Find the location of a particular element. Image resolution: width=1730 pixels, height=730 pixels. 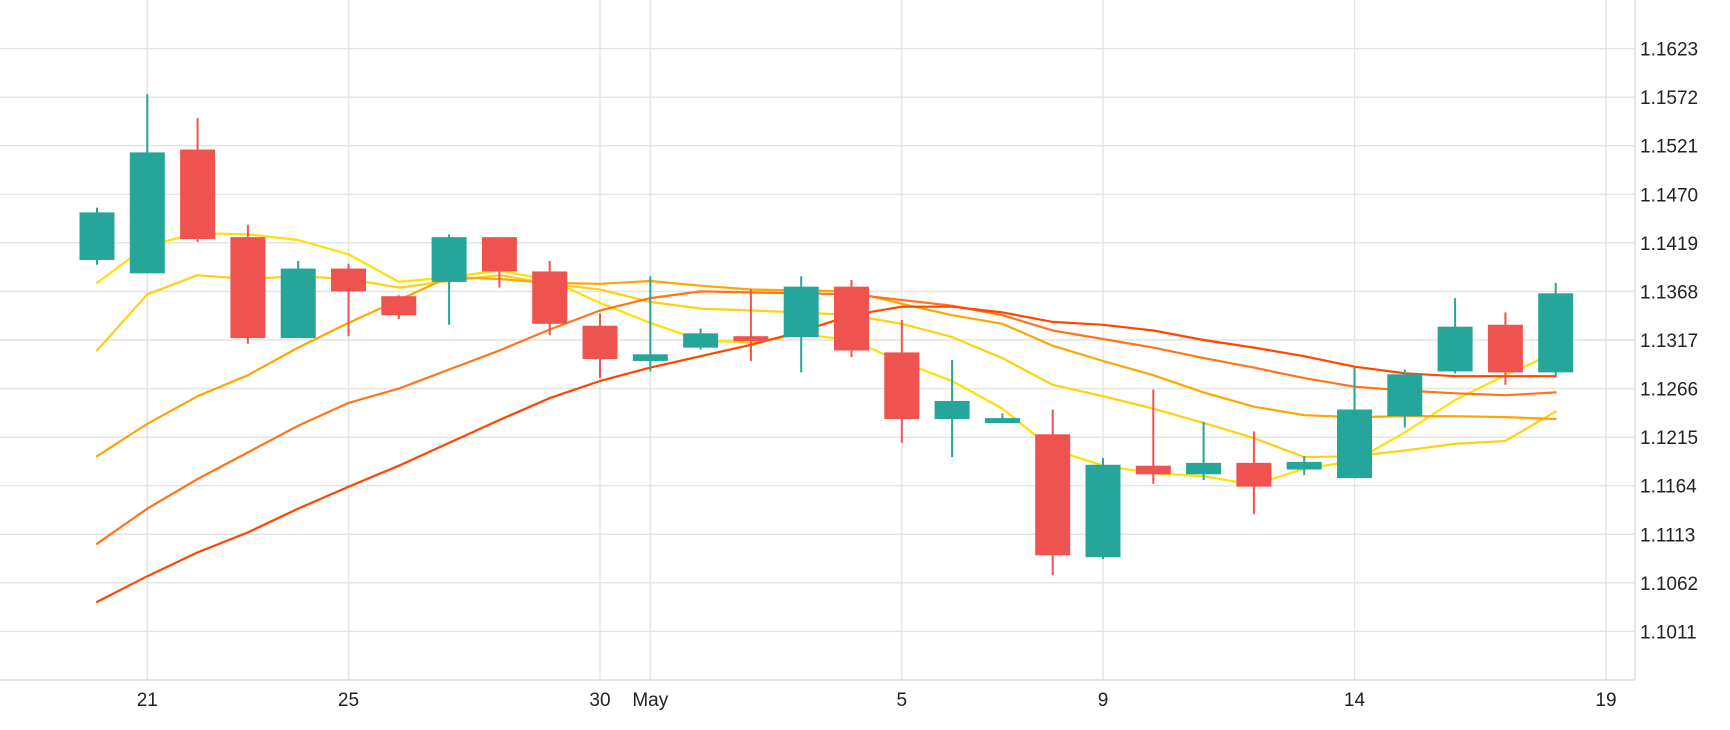

y-tick-label: 1.1470 is located at coordinates (1669, 195).